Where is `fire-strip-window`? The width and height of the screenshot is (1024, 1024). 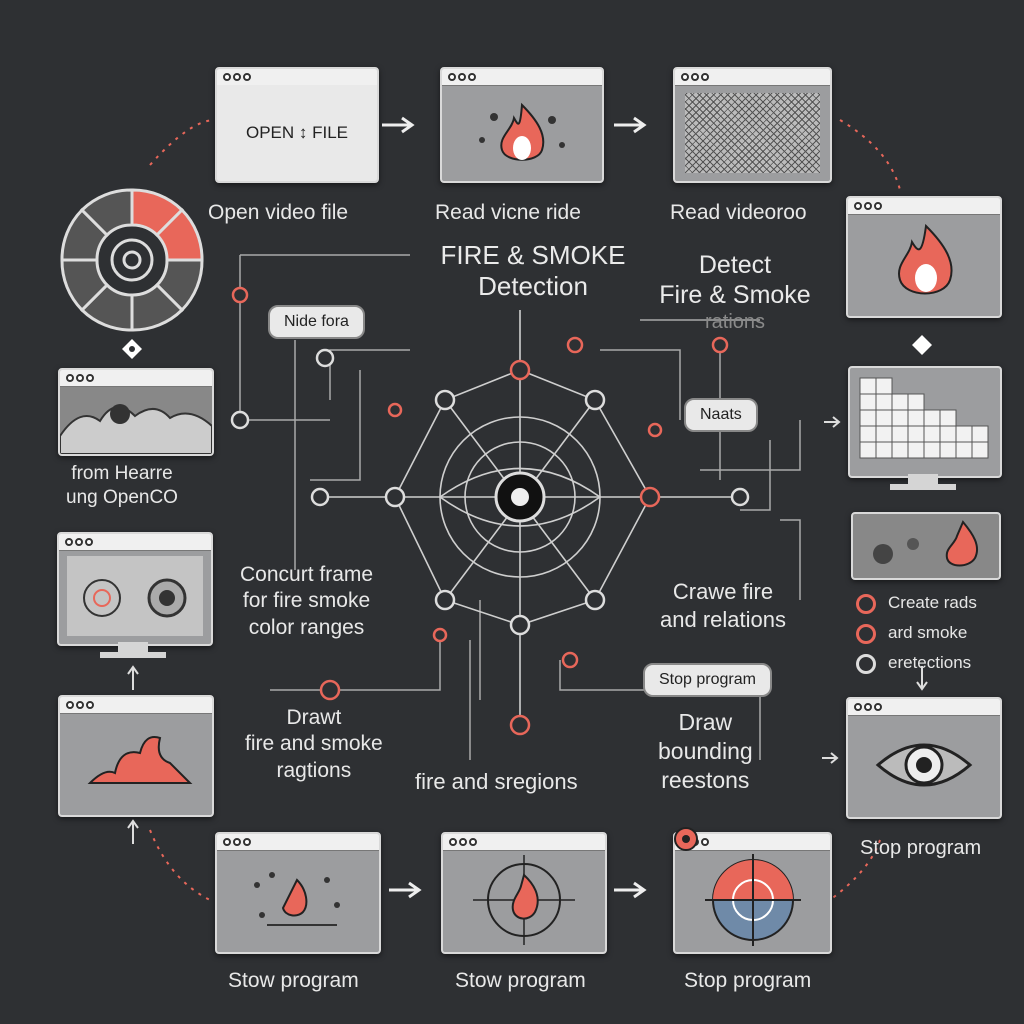
fire-strip-window is located at coordinates (926, 546).